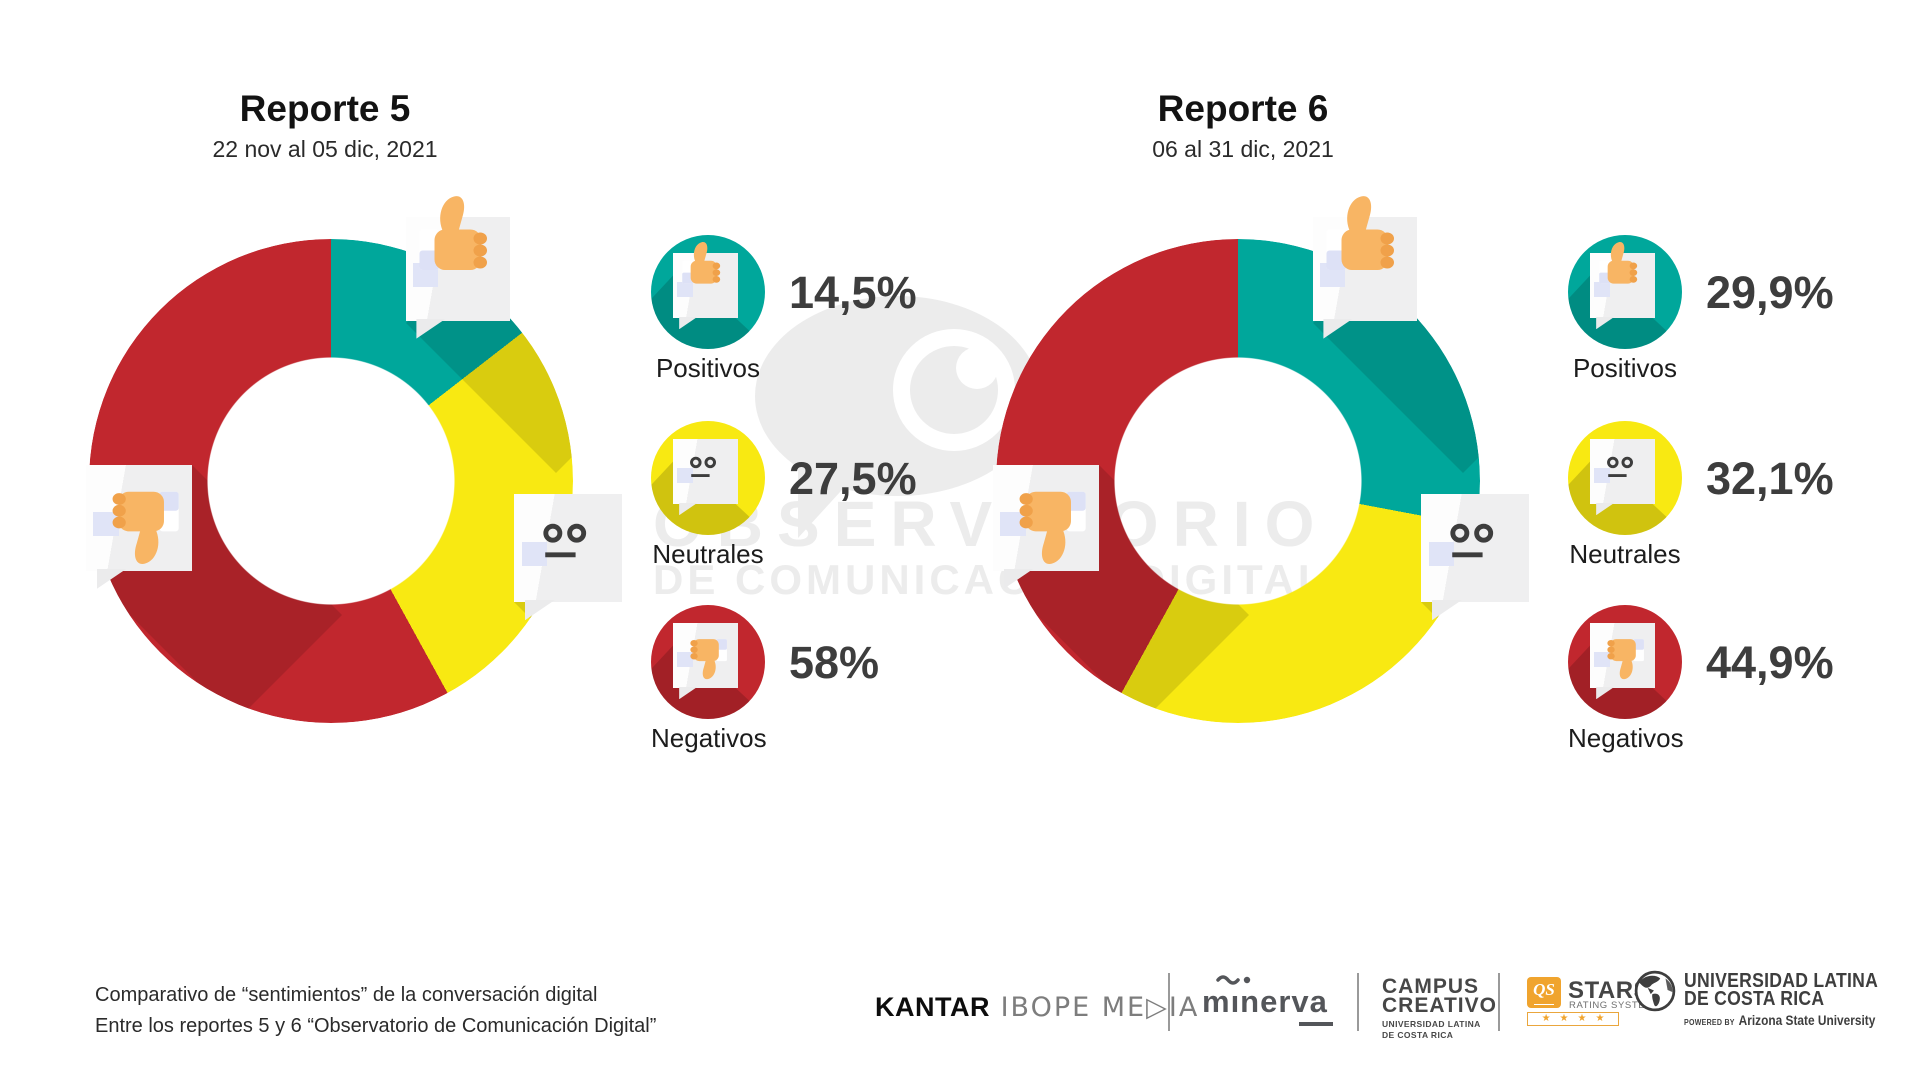 The height and width of the screenshot is (1080, 1920). I want to click on qs-letters: QS, so click(1544, 989).